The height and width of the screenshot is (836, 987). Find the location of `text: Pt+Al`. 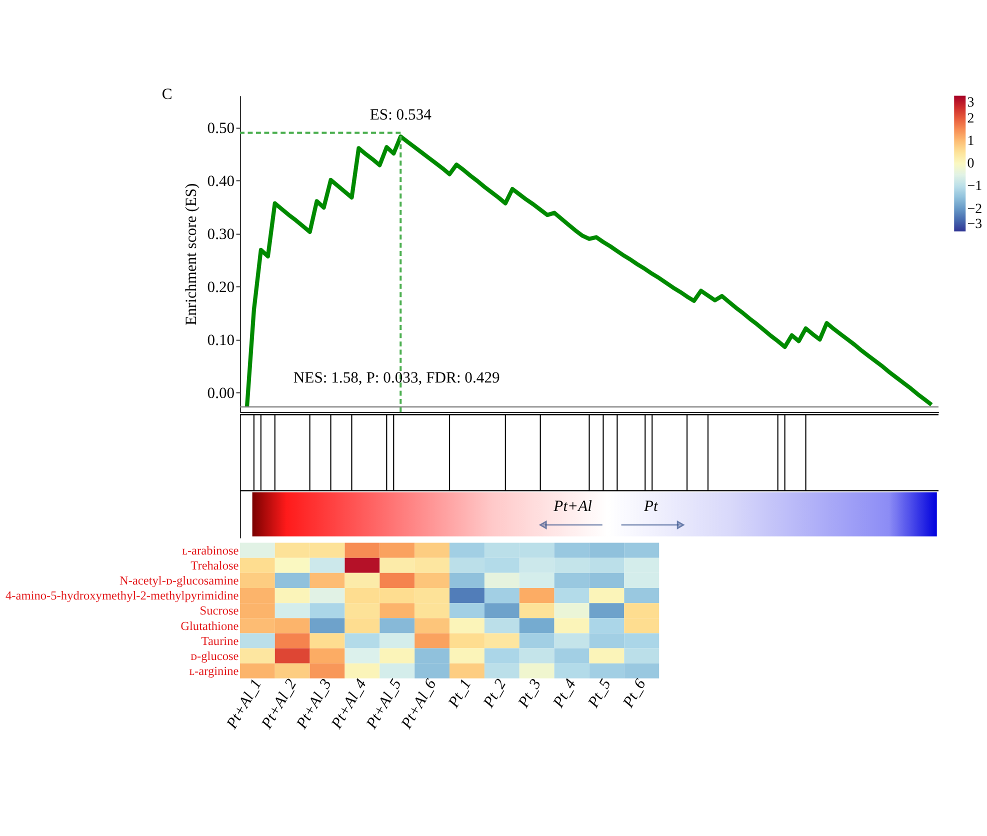

text: Pt+Al is located at coordinates (572, 506).